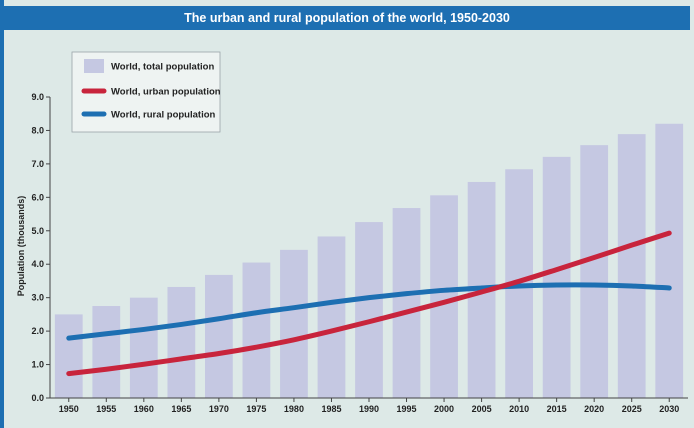  Describe the element at coordinates (482, 409) in the screenshot. I see `x-tick-label: 2005` at that location.